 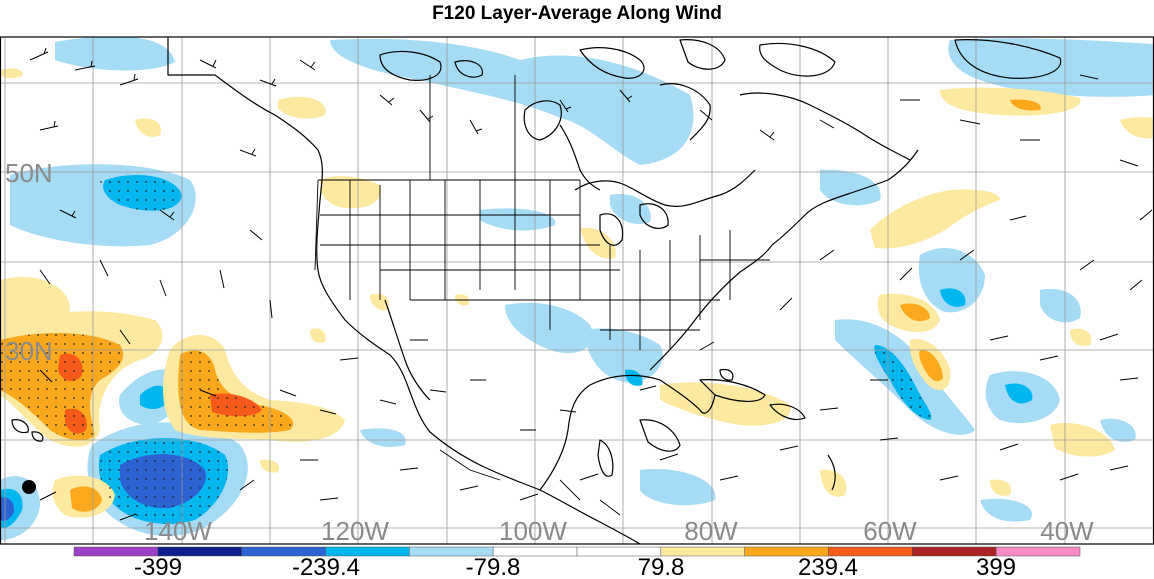 What do you see at coordinates (326, 566) in the screenshot?
I see `colorbar-label: -239.4` at bounding box center [326, 566].